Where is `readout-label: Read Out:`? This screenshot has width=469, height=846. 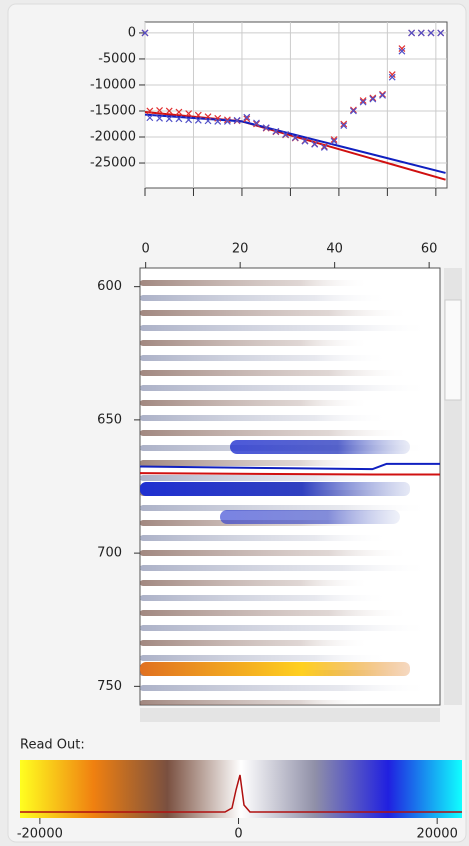 readout-label: Read Out: is located at coordinates (52, 745).